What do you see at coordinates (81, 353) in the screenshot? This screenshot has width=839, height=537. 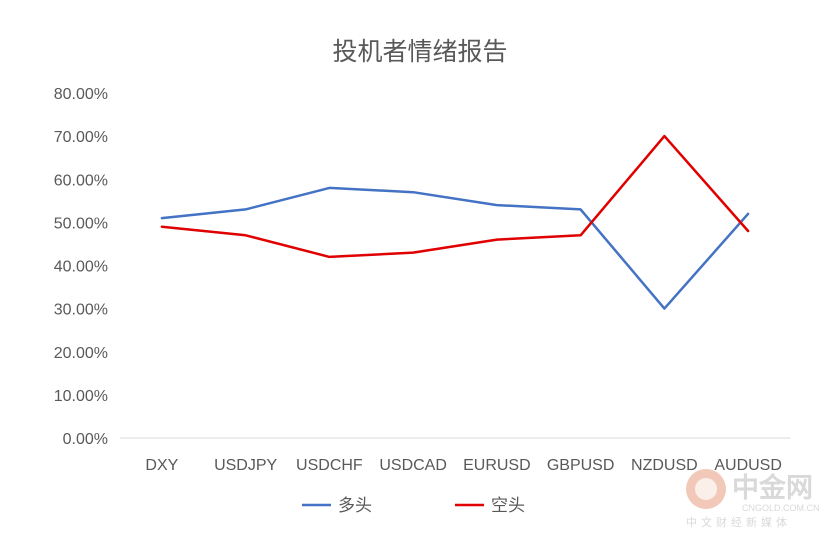 I see `y-tick-label: 20.00%` at bounding box center [81, 353].